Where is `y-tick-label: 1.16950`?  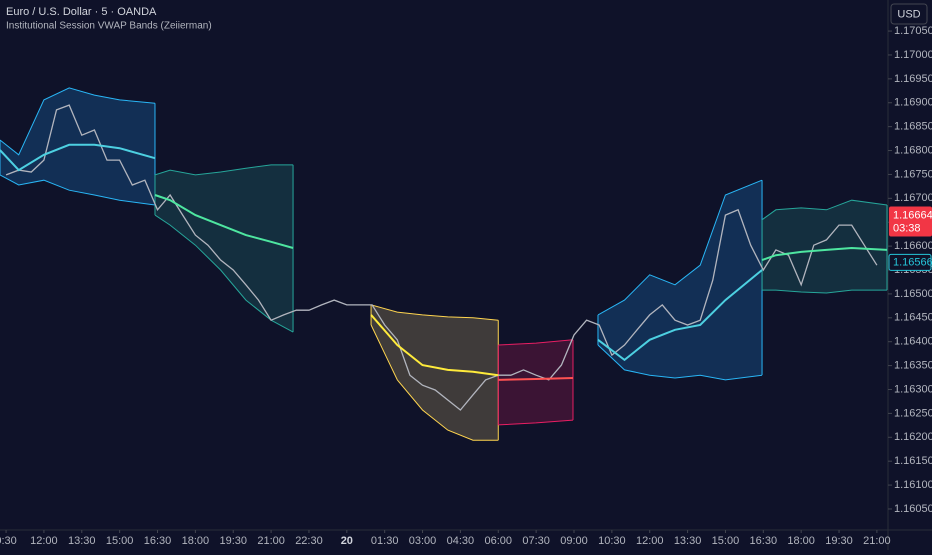
y-tick-label: 1.16950 is located at coordinates (913, 79).